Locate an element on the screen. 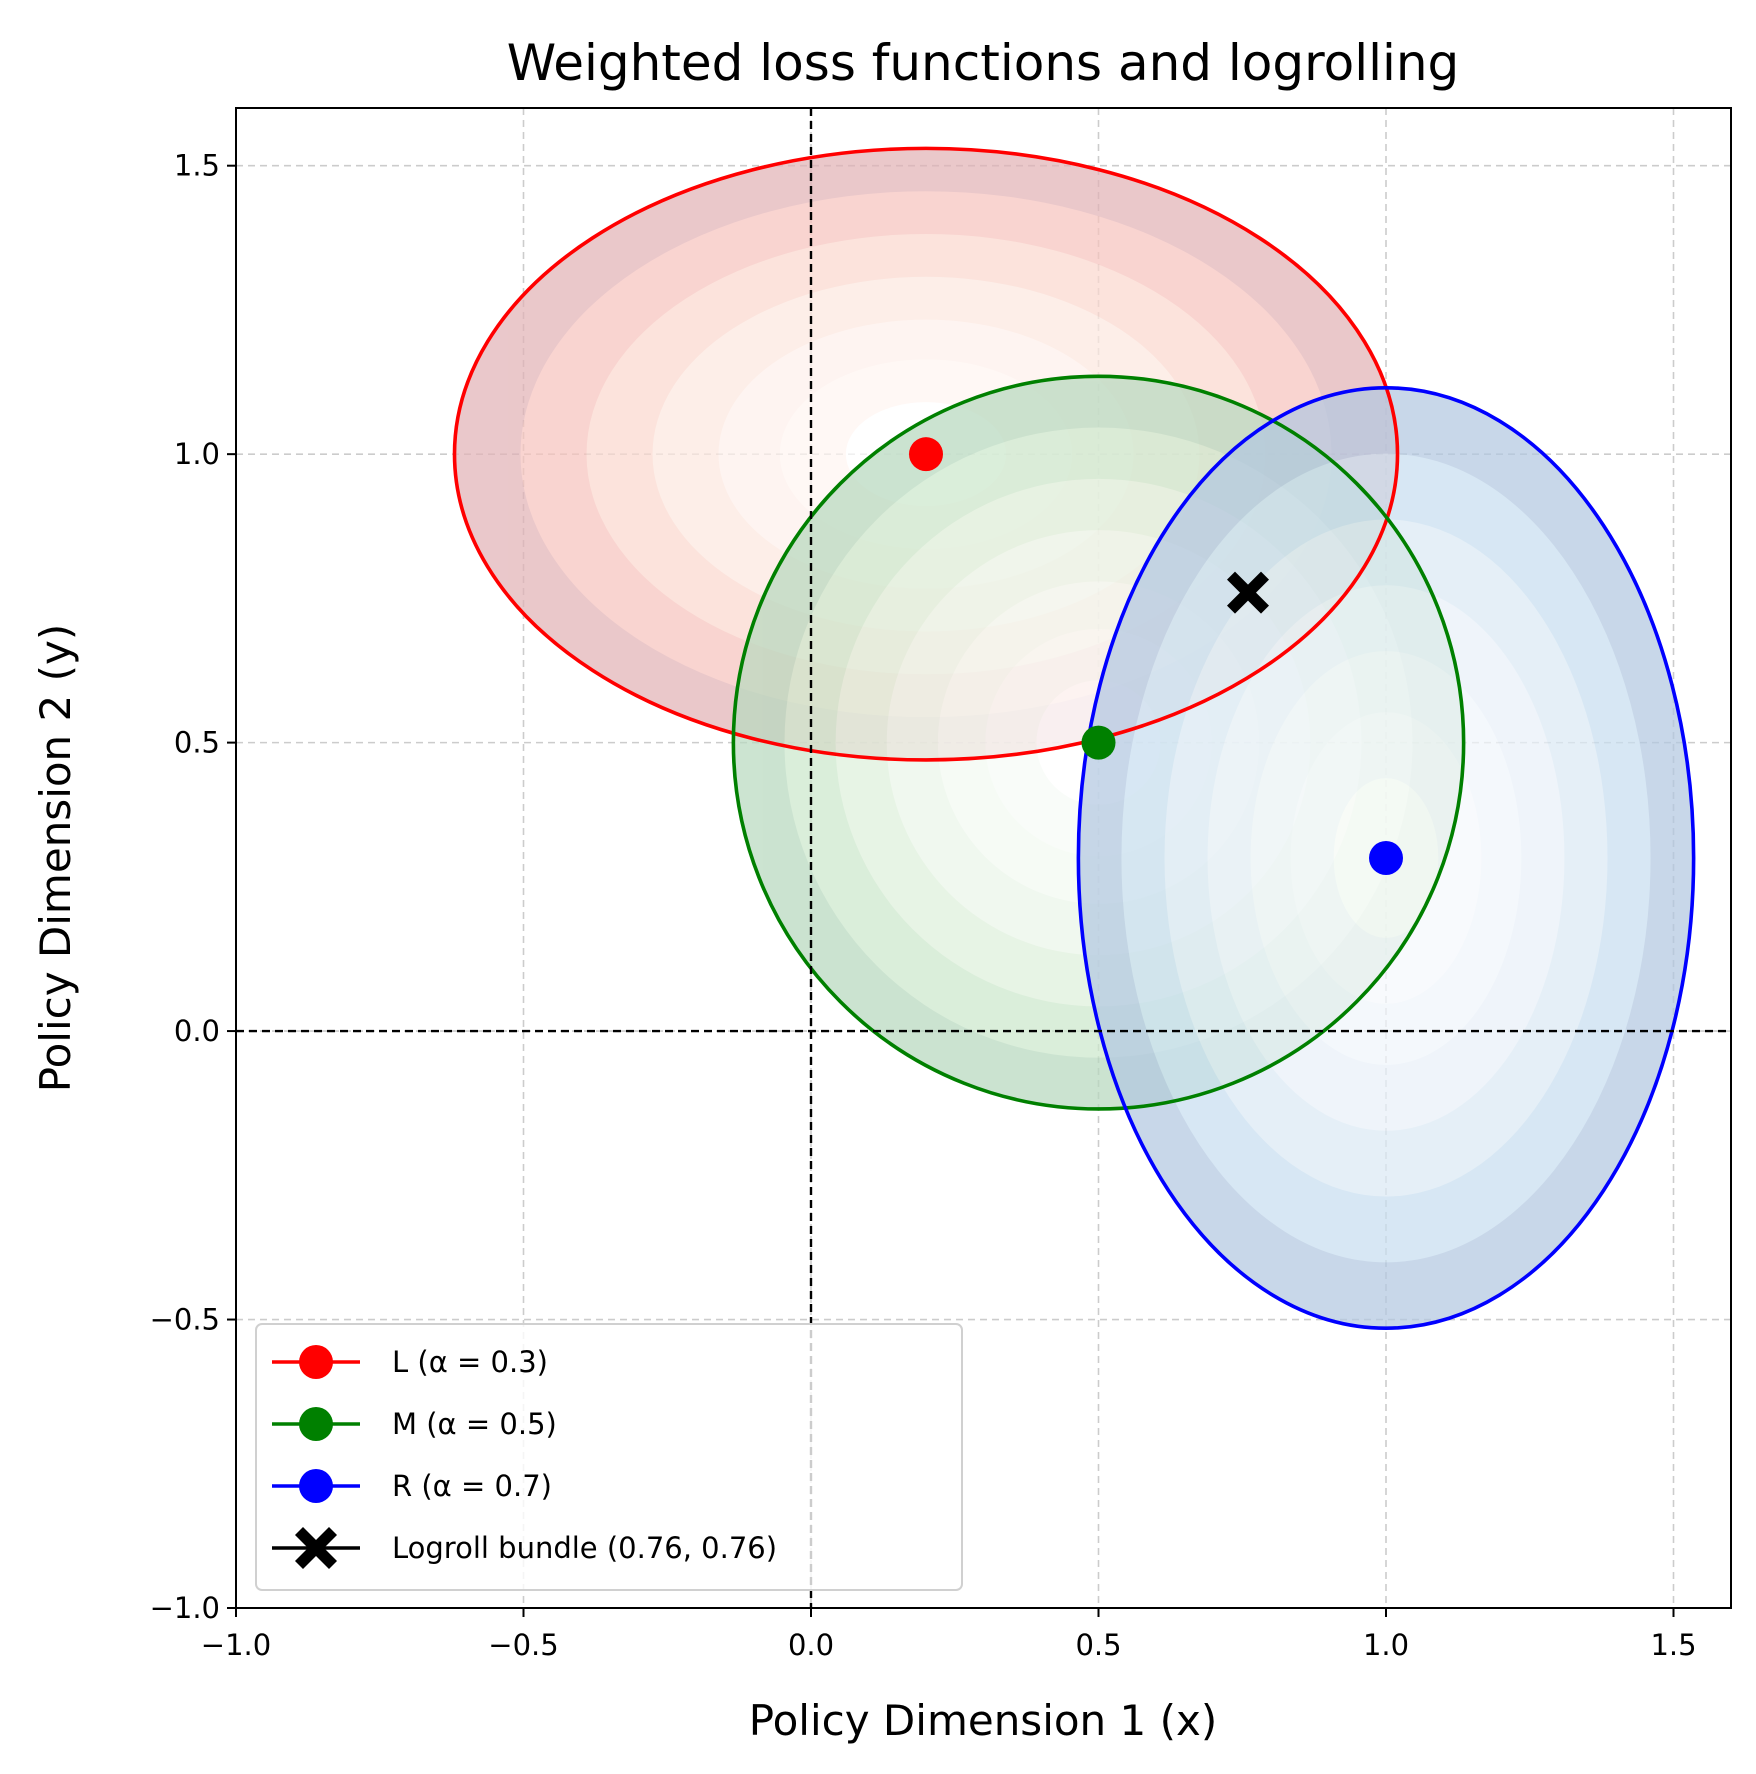  y-tick-label-2: 0.0 is located at coordinates (197, 1031).